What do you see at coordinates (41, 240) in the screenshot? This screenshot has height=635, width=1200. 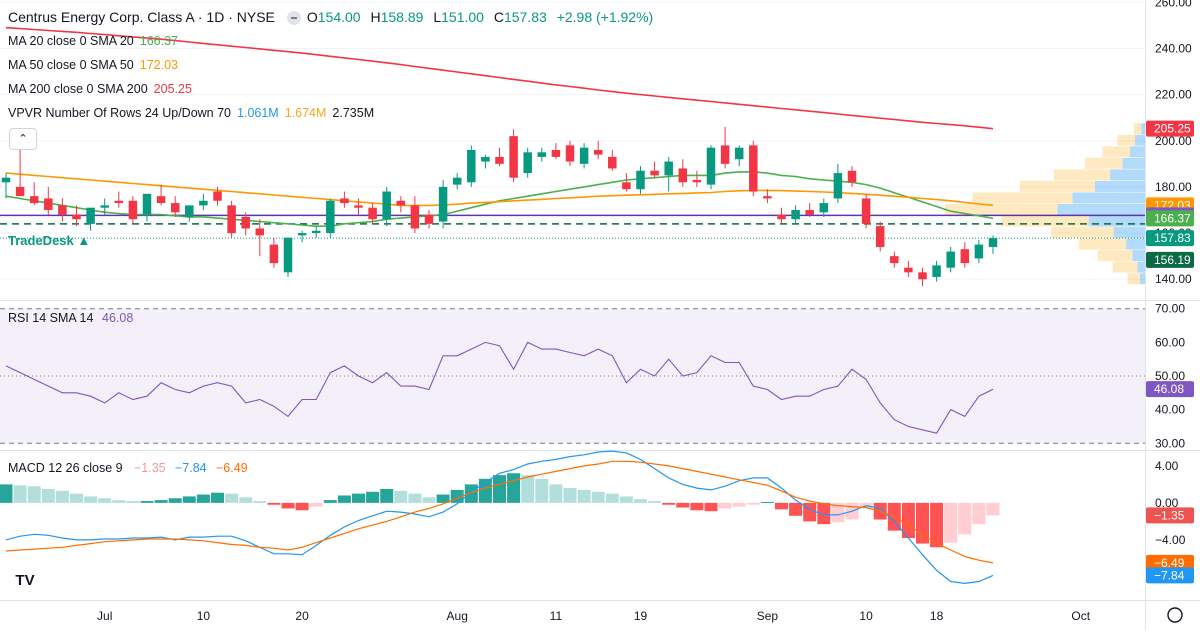 I see `tradedesk-text: TradeDesk` at bounding box center [41, 240].